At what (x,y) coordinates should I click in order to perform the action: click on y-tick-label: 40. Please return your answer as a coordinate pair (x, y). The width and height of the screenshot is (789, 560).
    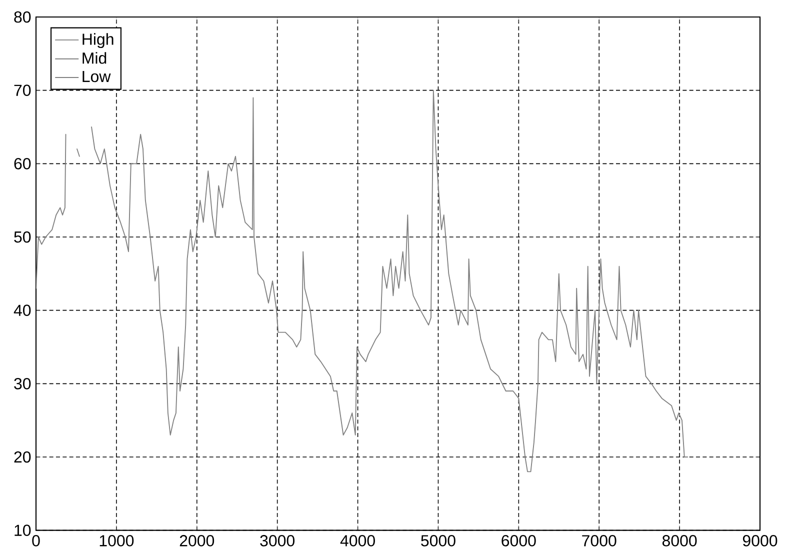
    Looking at the image, I should click on (22, 310).